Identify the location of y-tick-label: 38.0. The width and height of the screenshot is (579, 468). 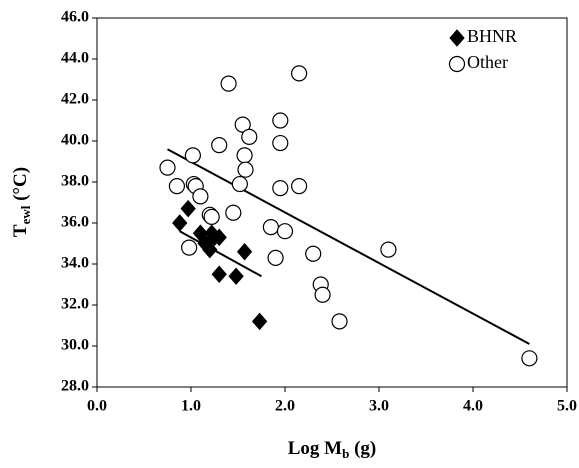
(75, 181).